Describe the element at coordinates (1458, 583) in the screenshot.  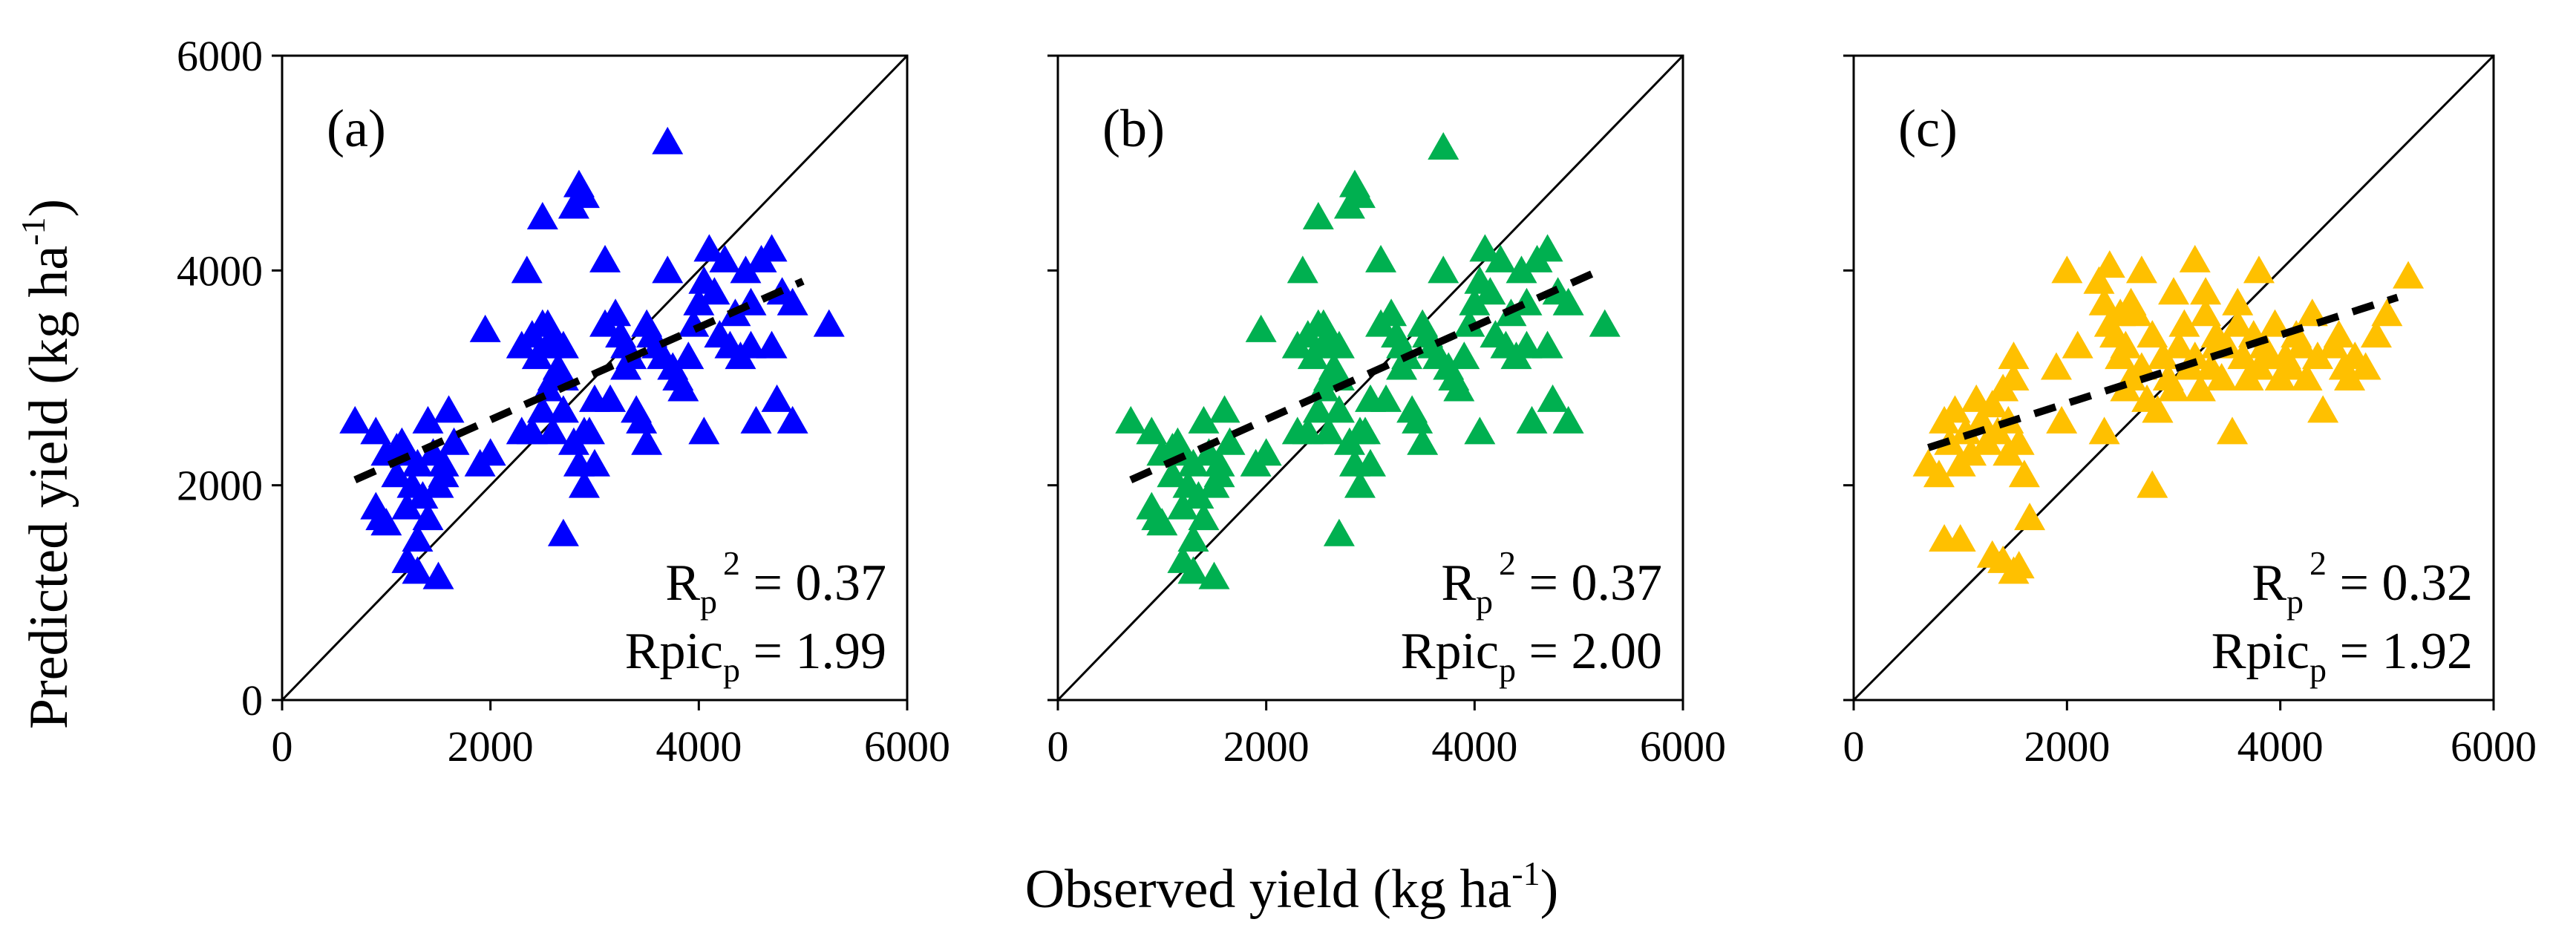
I see `stat-base: R` at that location.